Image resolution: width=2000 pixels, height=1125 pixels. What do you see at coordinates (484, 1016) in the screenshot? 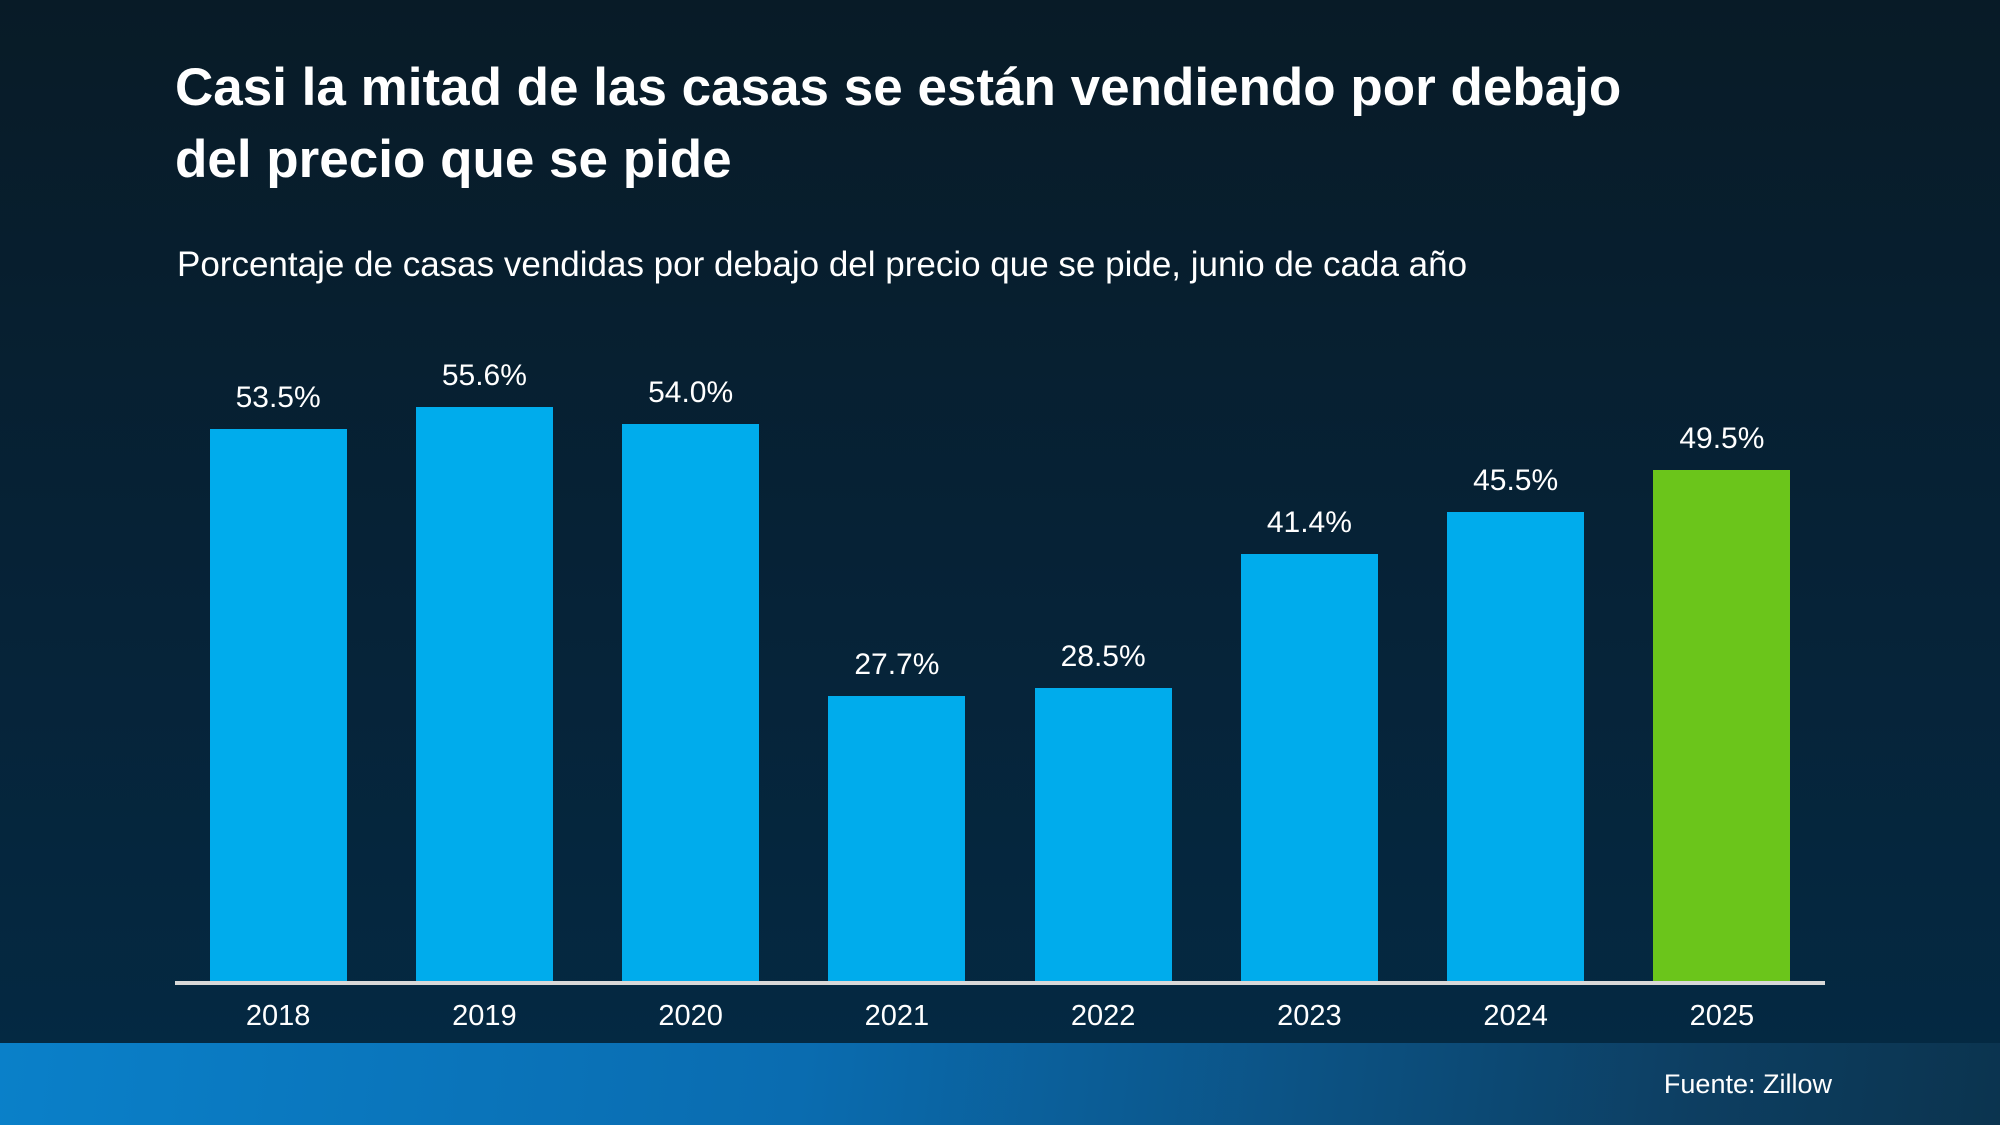
I see `x-tick-label-2019: 2019` at bounding box center [484, 1016].